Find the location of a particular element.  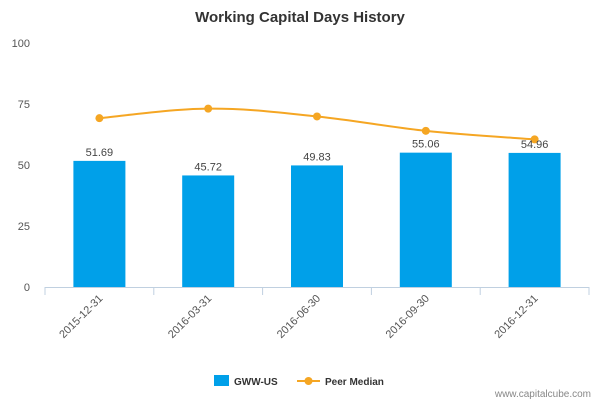

x-tick-label: 2015-12-31 is located at coordinates (81, 317).